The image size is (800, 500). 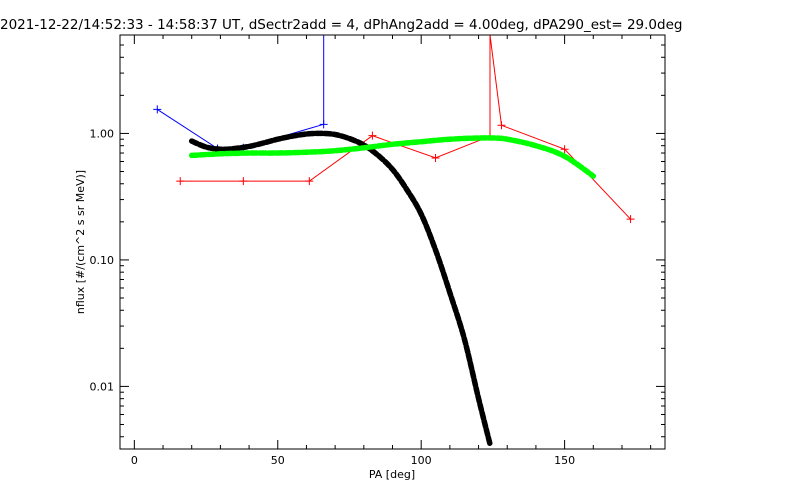 What do you see at coordinates (102, 386) in the screenshot?
I see `y-tick-label: 0.01` at bounding box center [102, 386].